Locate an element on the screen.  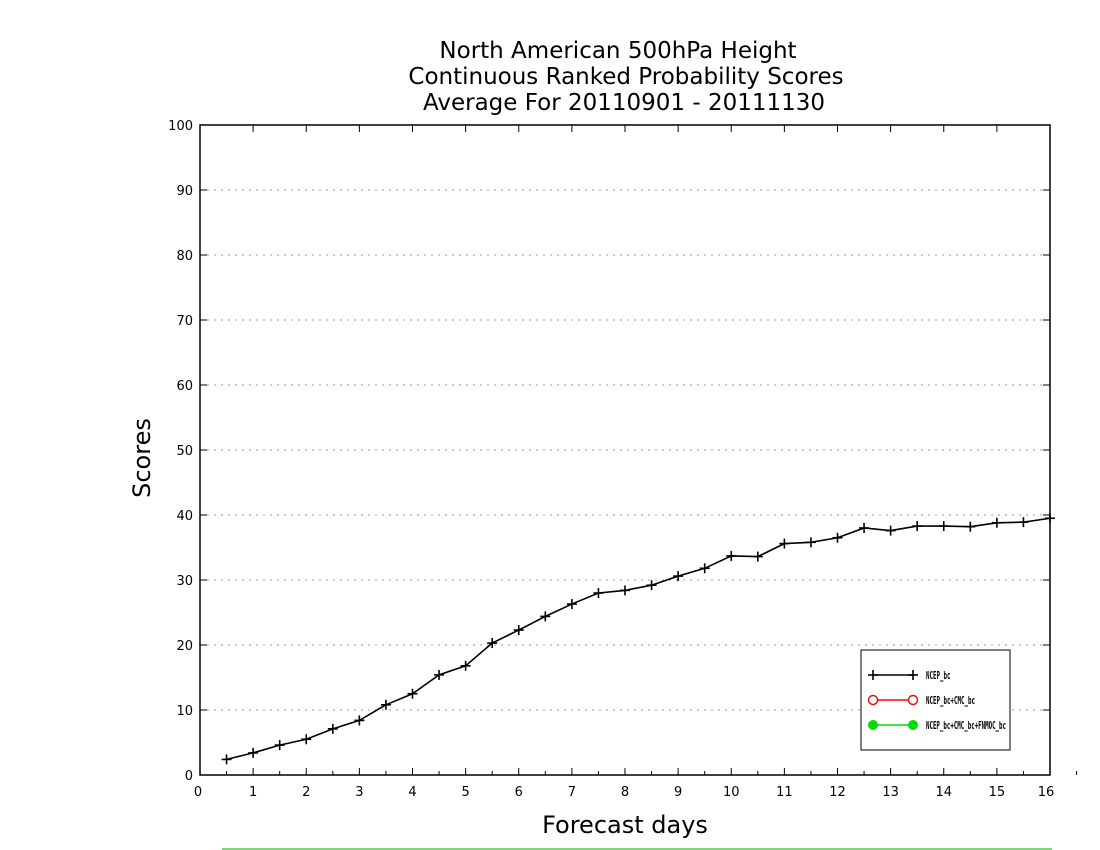
xtick-label-8: 8 is located at coordinates (625, 792).